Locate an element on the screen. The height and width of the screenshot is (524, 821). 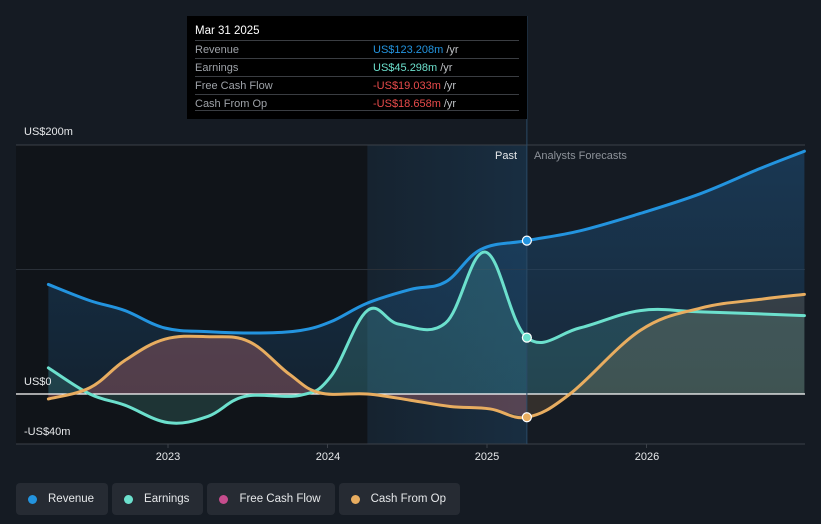
tooltip-label: Revenue is located at coordinates (217, 50).